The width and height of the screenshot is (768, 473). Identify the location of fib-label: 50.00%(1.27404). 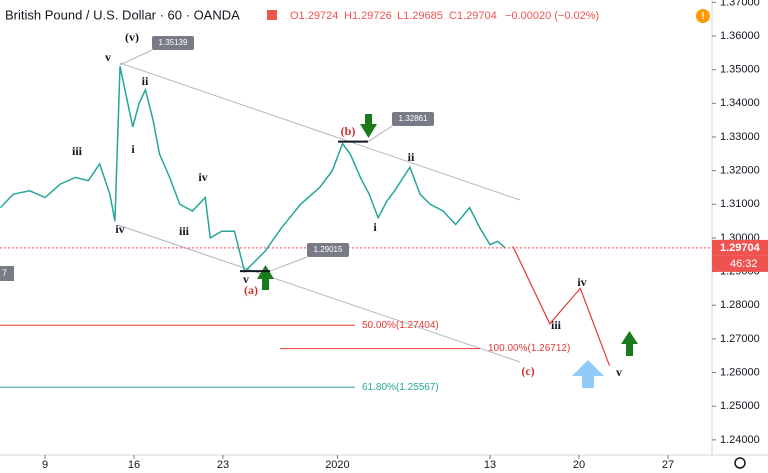
(400, 325).